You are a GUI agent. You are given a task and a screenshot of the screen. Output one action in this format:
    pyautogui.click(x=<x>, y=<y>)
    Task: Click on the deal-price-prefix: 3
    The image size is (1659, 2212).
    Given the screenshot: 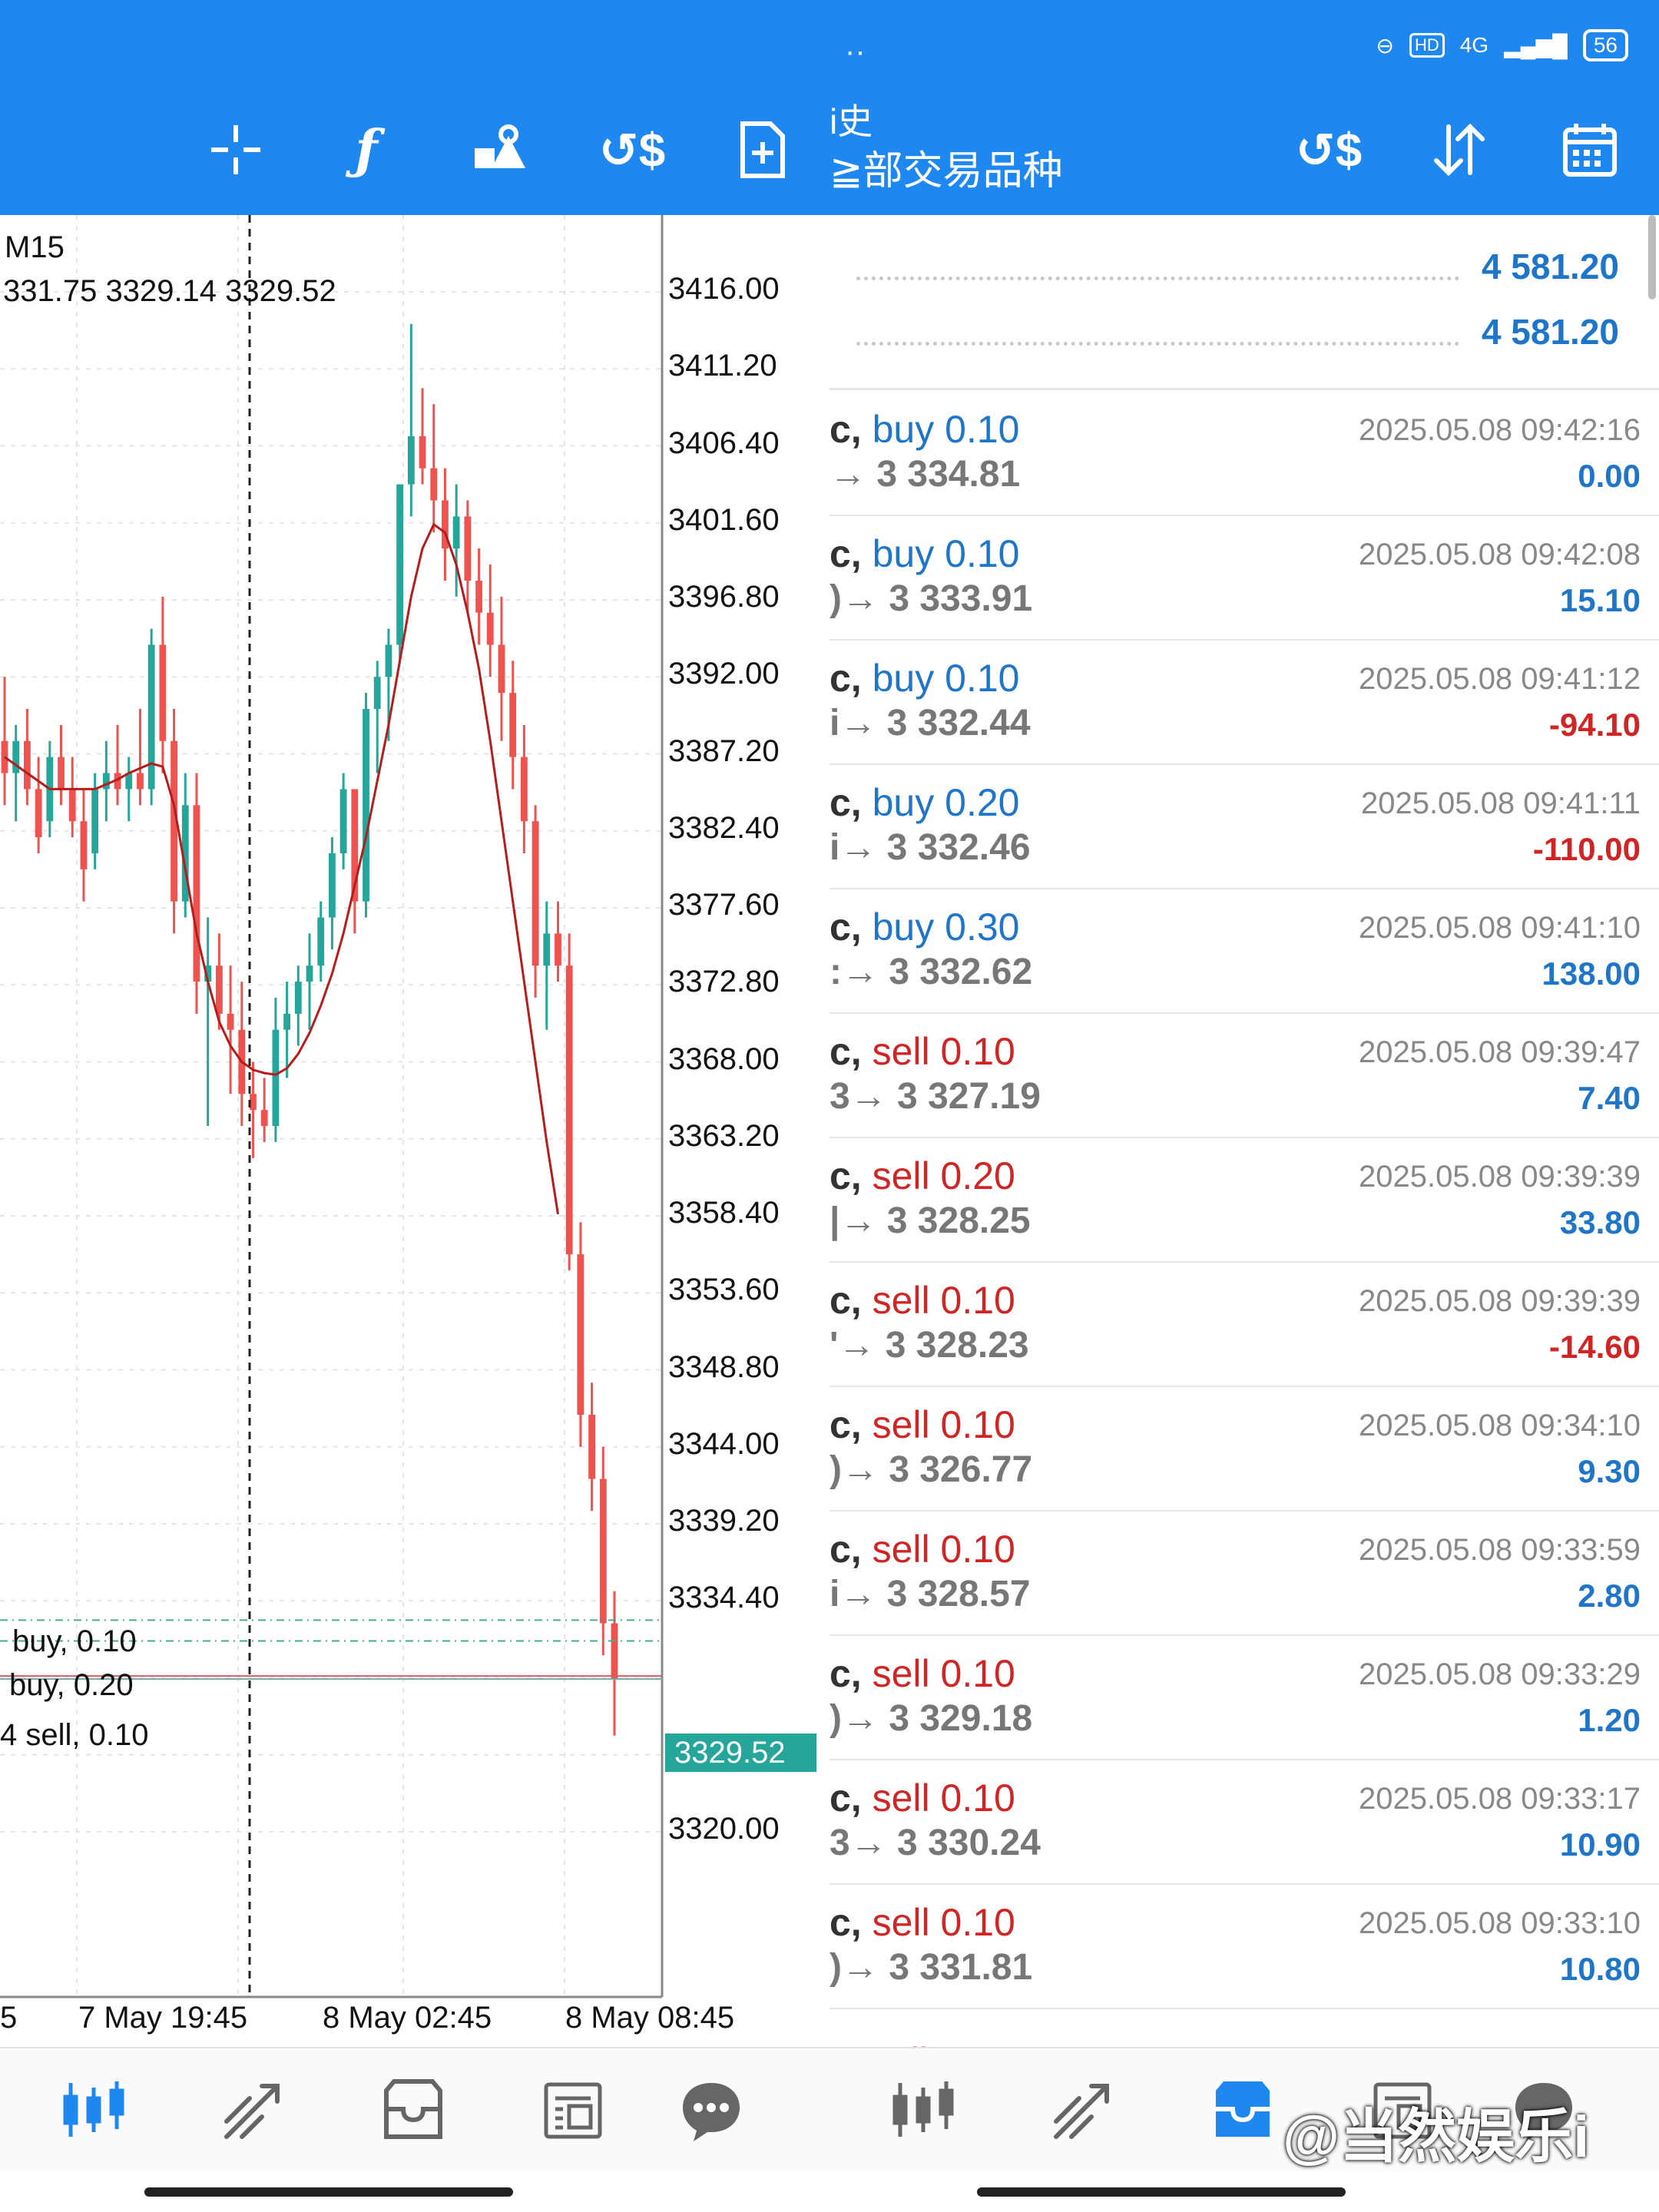 What is the action you would take?
    pyautogui.click(x=840, y=1843)
    